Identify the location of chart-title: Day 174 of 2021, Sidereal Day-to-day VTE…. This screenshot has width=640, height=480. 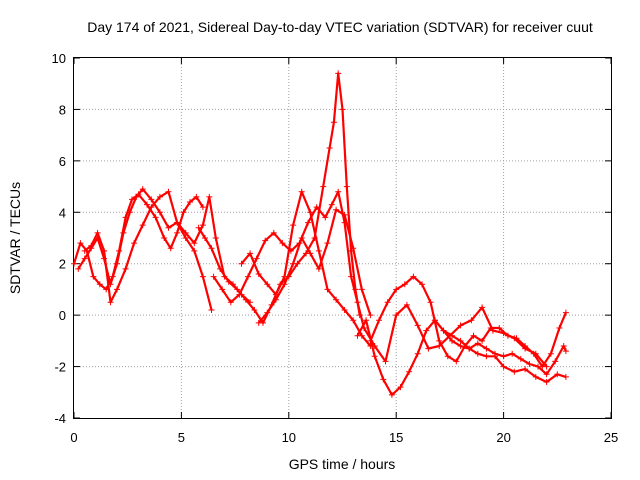
(340, 27).